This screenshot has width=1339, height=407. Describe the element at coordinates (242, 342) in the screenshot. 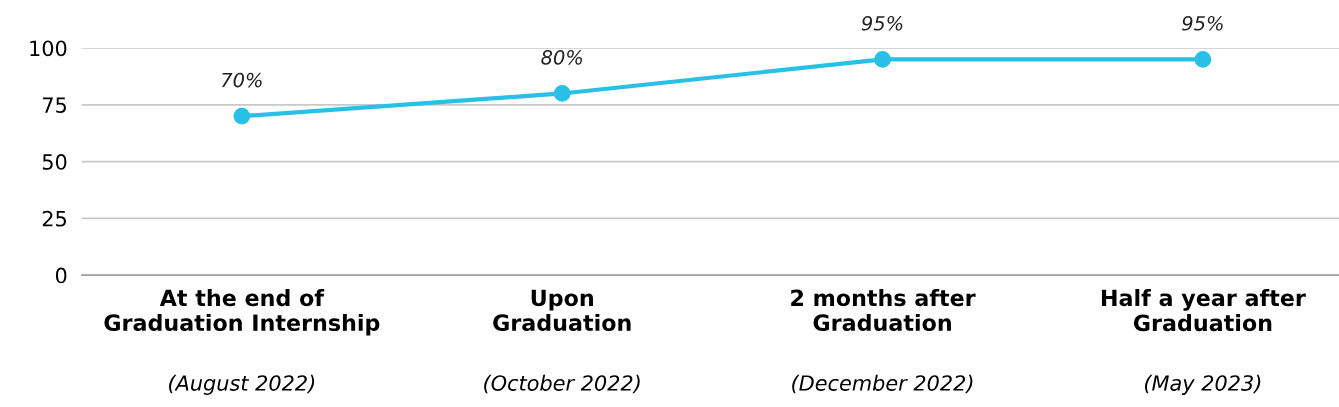

I see `category-label: At the end of Graduation Internship (August 2022)` at that location.